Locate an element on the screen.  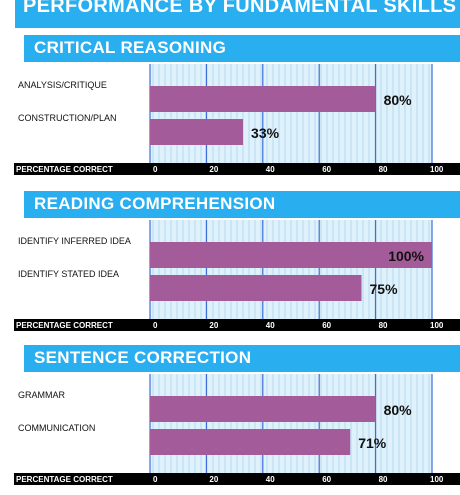
category-label: IDENTIFY INFERRED IDEA is located at coordinates (74, 241).